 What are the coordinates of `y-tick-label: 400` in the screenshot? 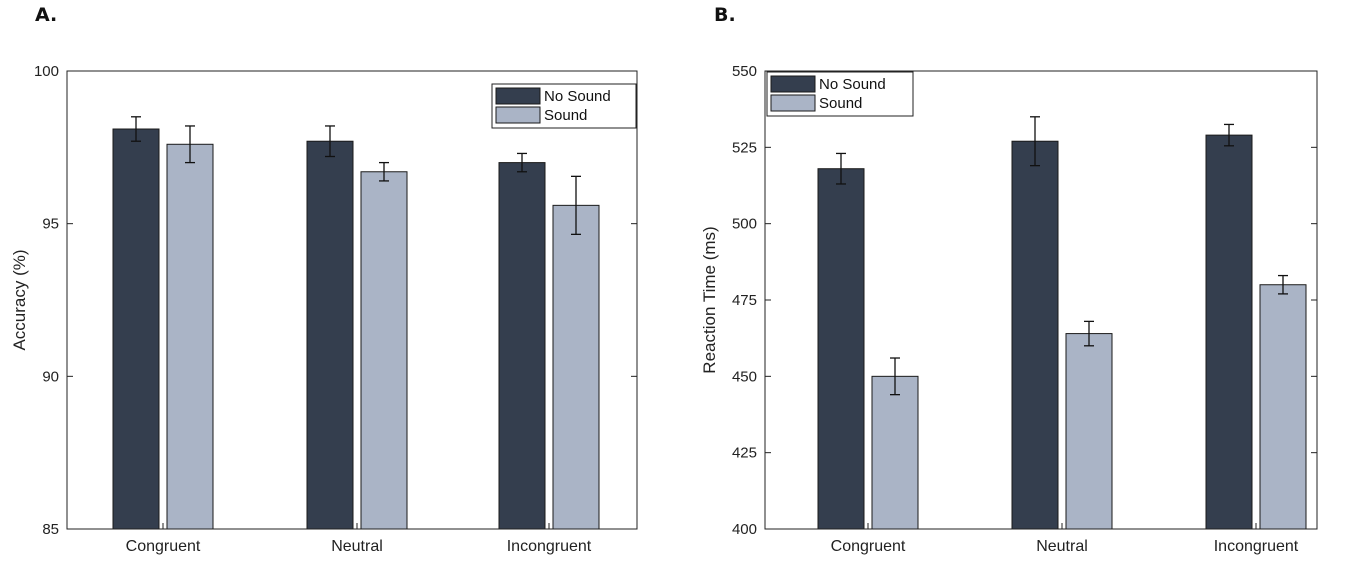 It's located at (744, 529).